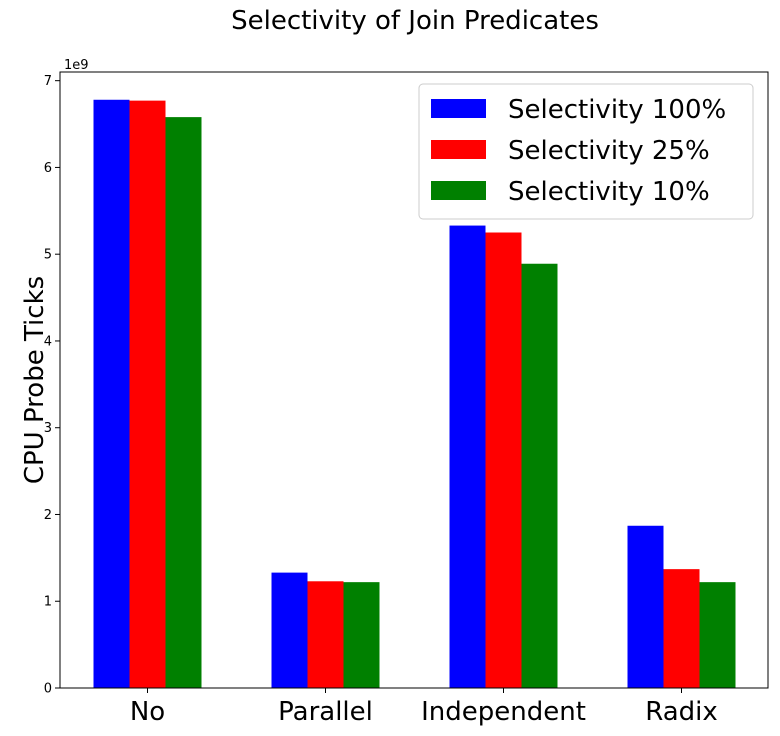 The height and width of the screenshot is (736, 780). Describe the element at coordinates (48, 81) in the screenshot. I see `y-tick-label: 7` at that location.